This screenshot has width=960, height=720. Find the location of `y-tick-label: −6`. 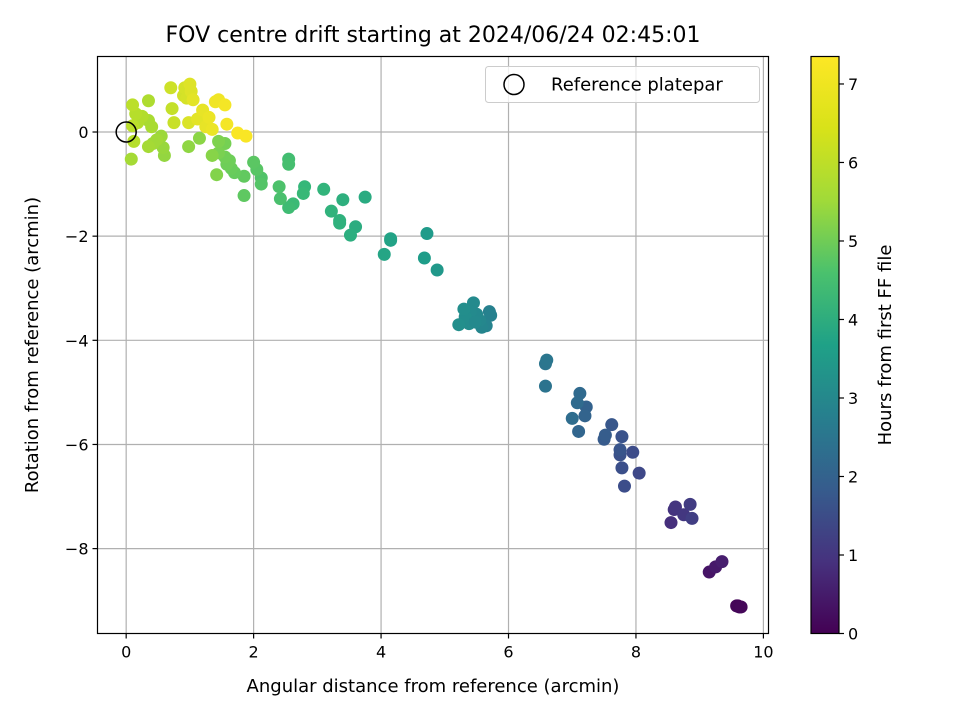

y-tick-label: −6 is located at coordinates (77, 444).